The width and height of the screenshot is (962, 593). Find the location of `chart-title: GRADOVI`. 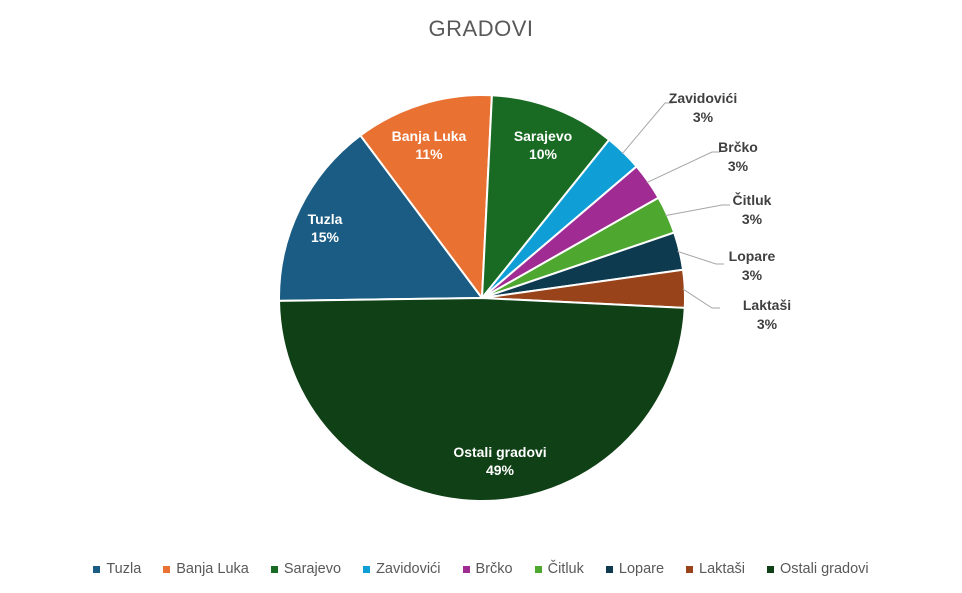

chart-title: GRADOVI is located at coordinates (481, 28).